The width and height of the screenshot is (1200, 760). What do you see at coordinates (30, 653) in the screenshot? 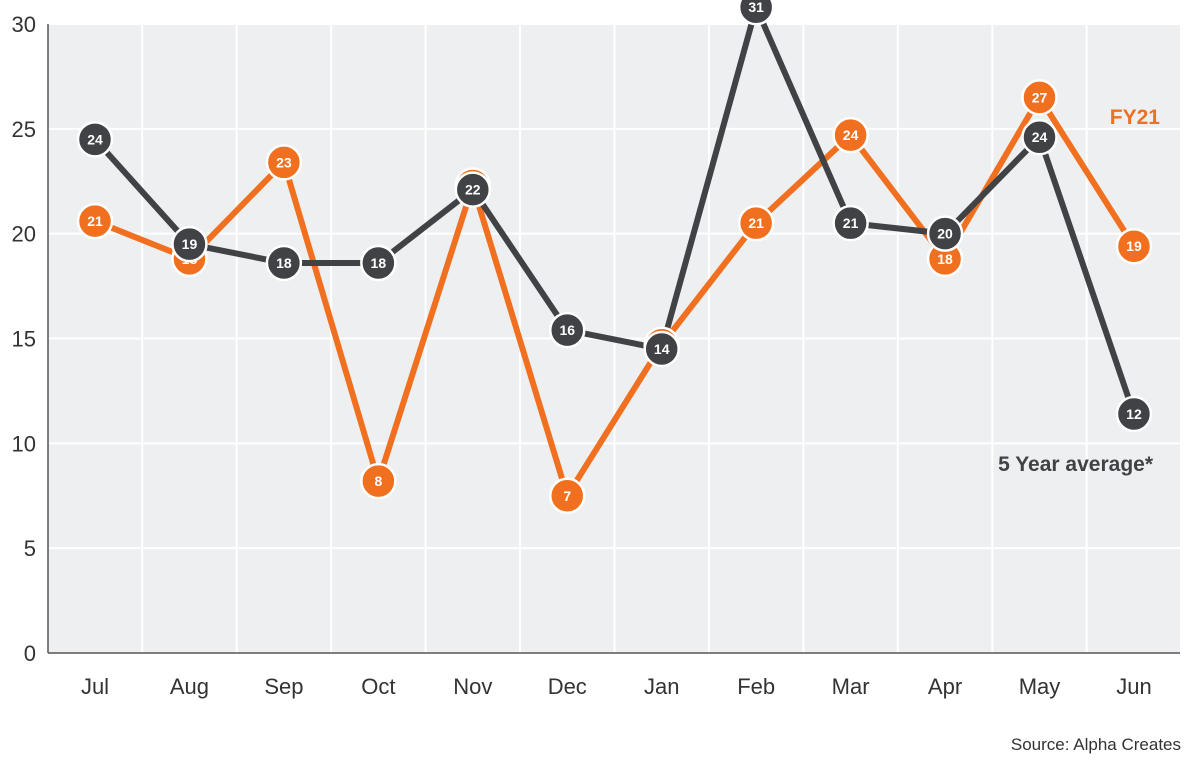
I see `y-tick-label: 0` at bounding box center [30, 653].